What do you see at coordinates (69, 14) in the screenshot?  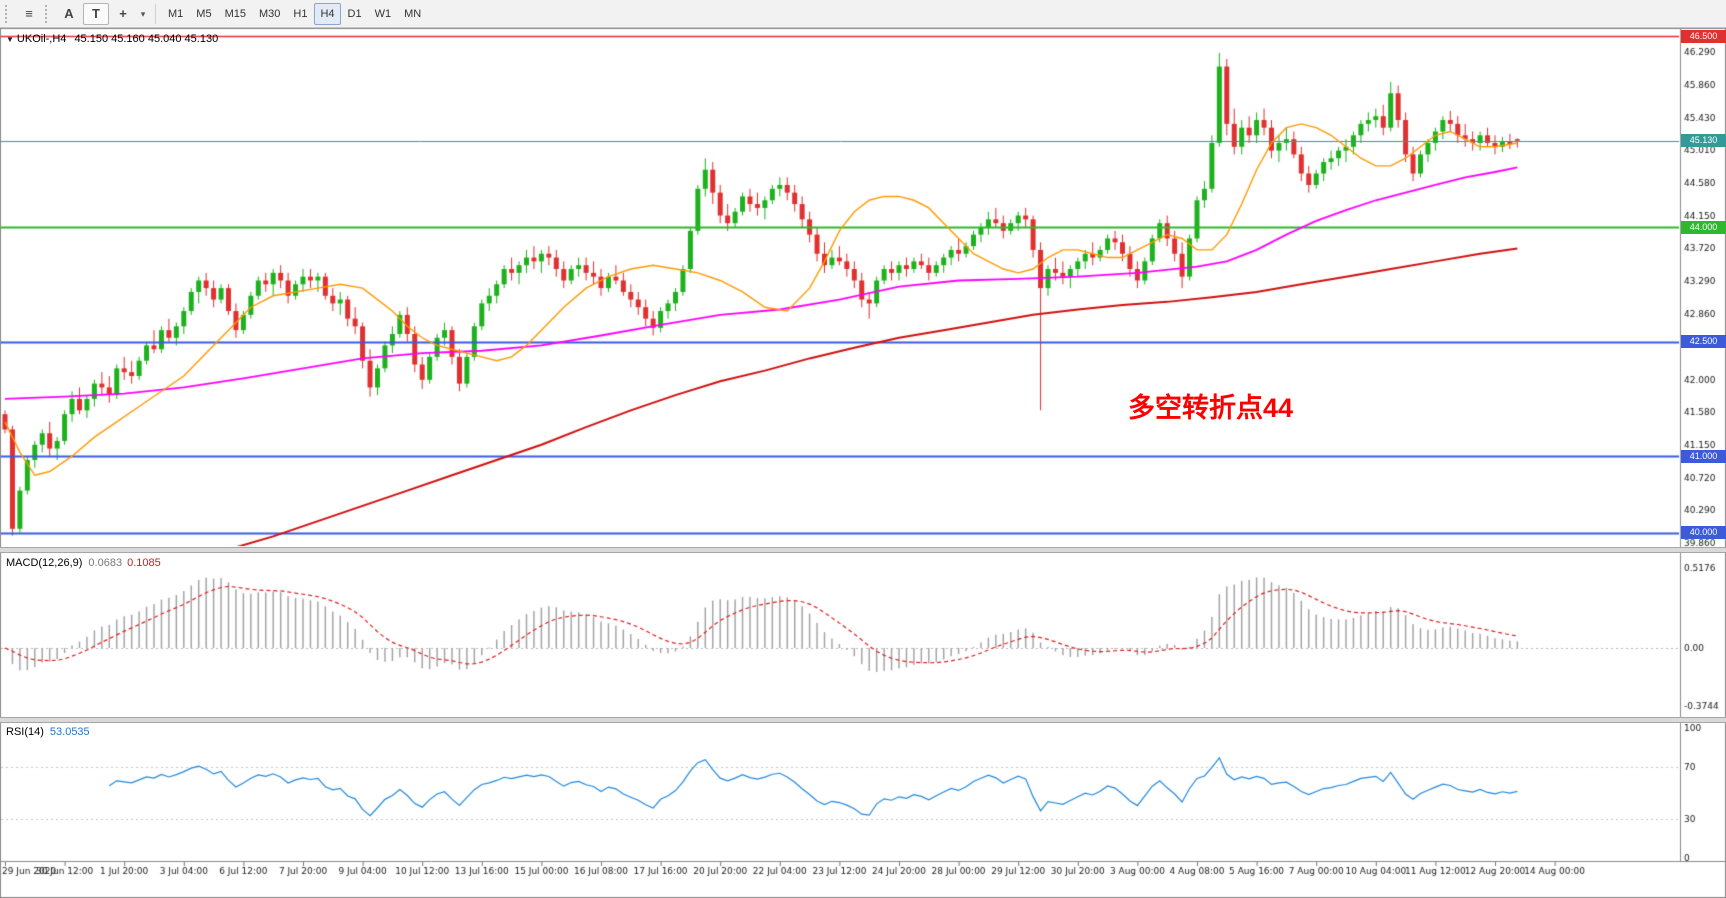 I see `text-tool-button: A` at bounding box center [69, 14].